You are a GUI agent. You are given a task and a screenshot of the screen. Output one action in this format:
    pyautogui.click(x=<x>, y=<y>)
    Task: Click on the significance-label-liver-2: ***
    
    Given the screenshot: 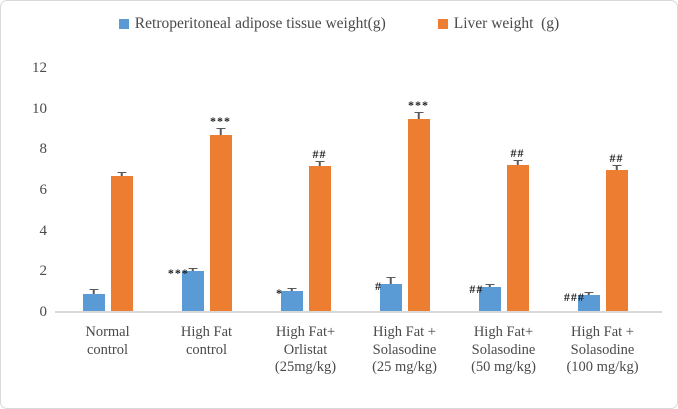 What is the action you would take?
    pyautogui.click(x=220, y=121)
    